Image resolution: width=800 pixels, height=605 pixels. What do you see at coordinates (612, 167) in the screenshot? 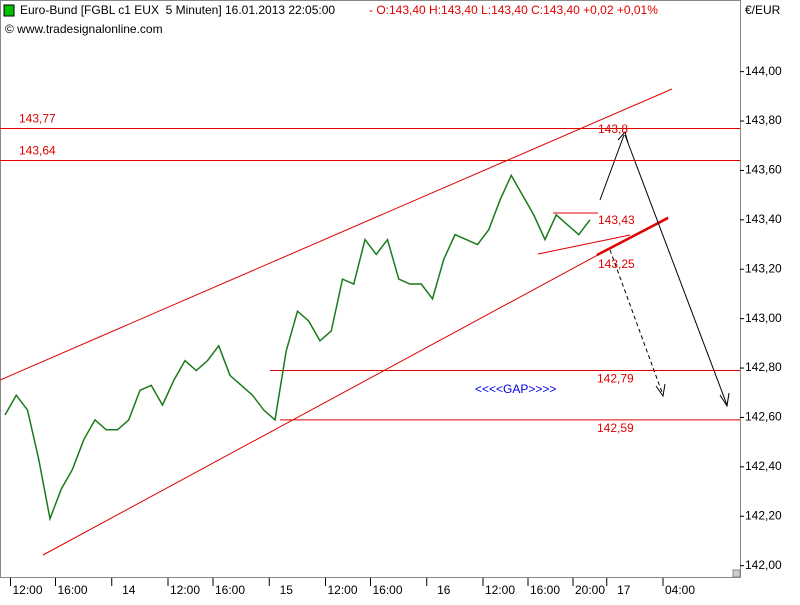
I see `arrow-up` at bounding box center [612, 167].